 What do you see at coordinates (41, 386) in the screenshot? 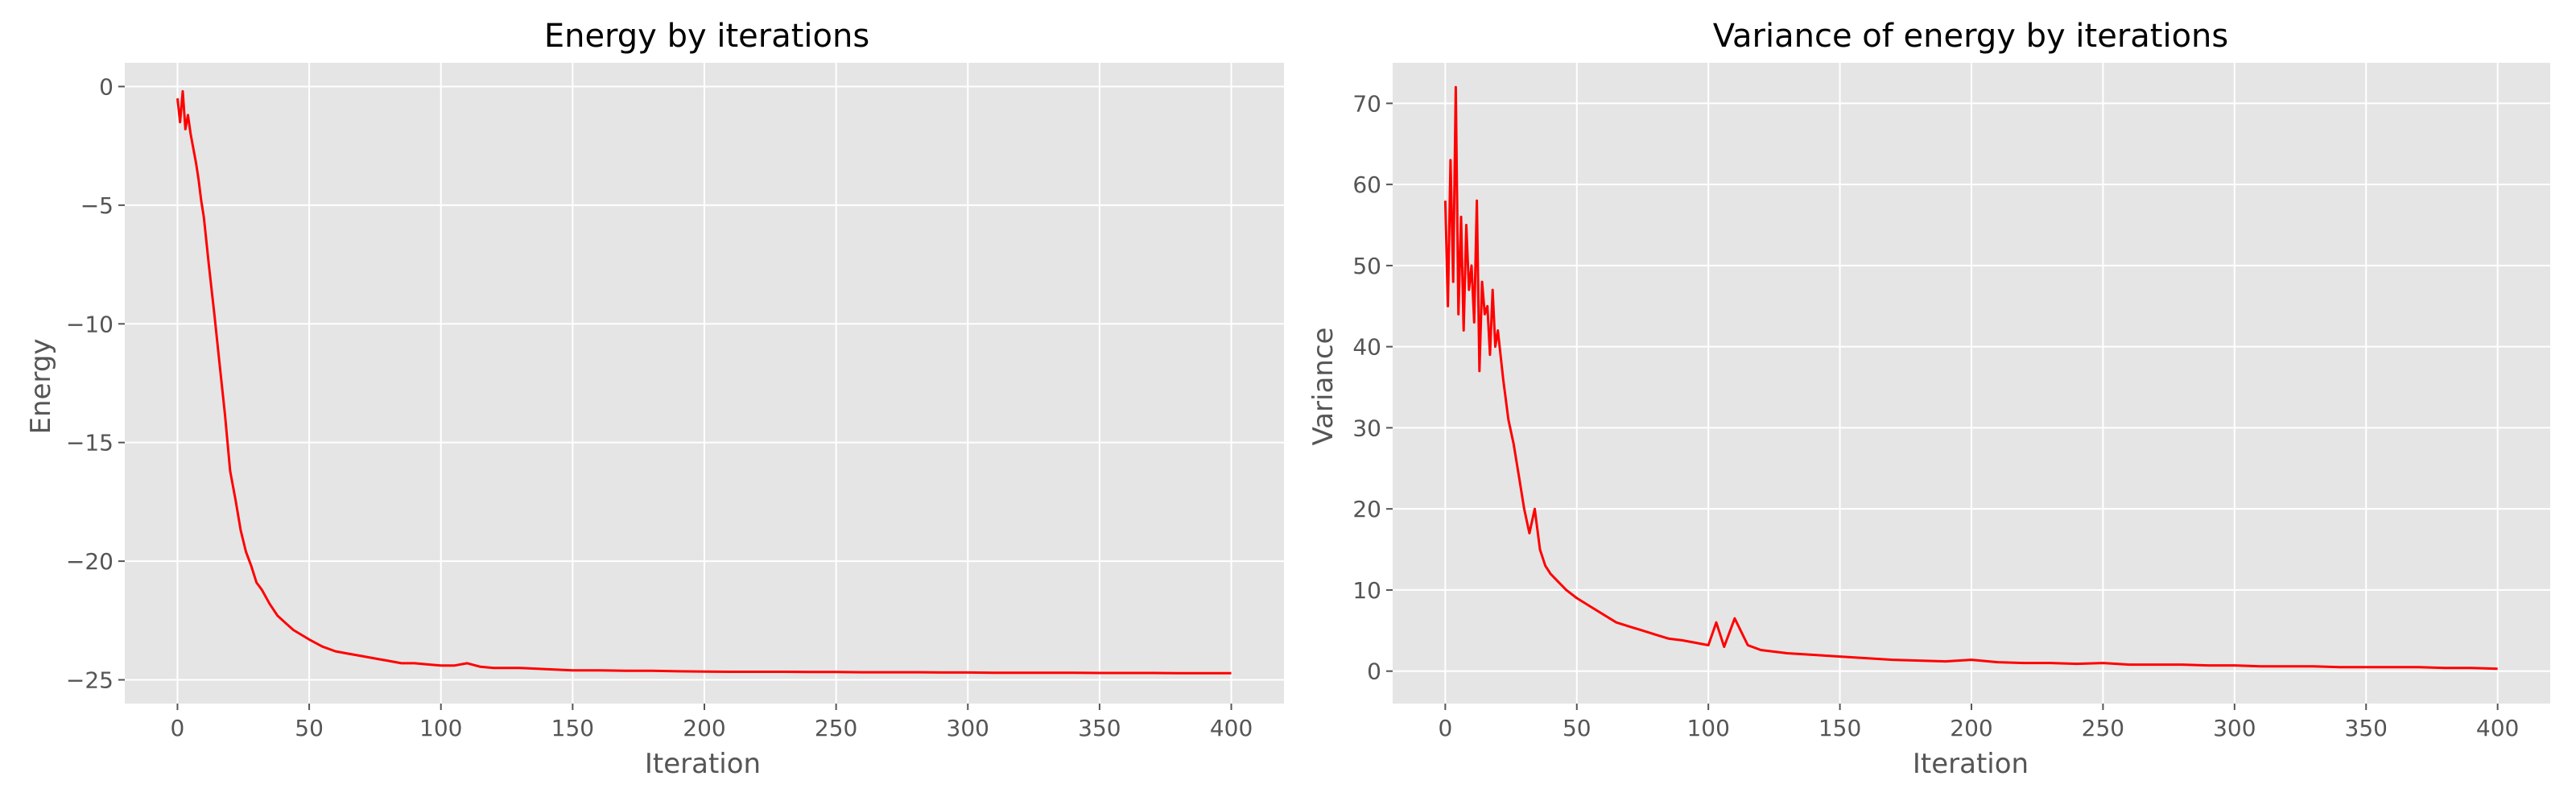
I see `y-axis-label: Energy` at bounding box center [41, 386].